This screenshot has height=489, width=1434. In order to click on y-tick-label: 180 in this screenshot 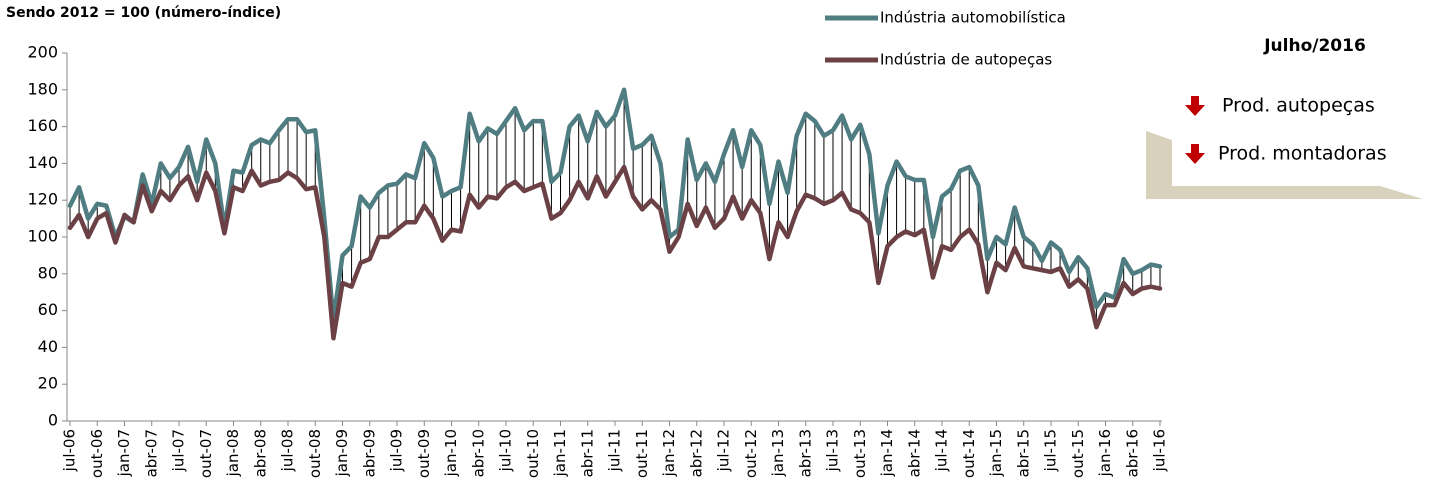, I will do `click(42, 88)`.